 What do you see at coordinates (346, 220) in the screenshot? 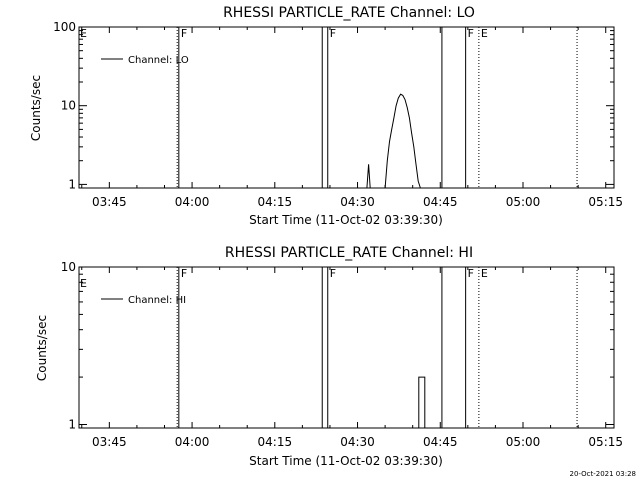
I see `lo-x-axis-label: Start Time (11-Oct-02 03:39:30)` at bounding box center [346, 220].